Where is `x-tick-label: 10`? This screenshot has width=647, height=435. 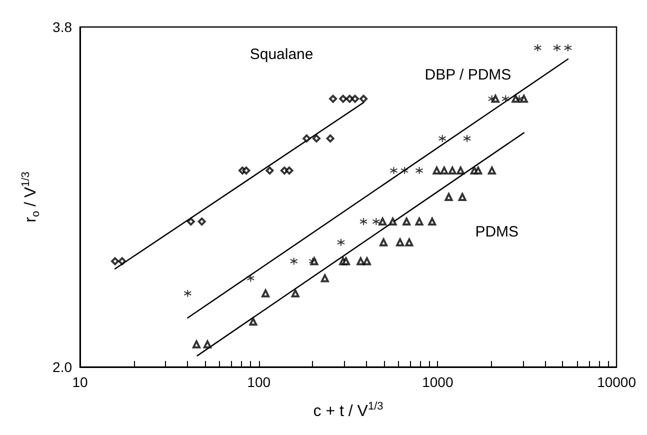 x-tick-label: 10 is located at coordinates (80, 382).